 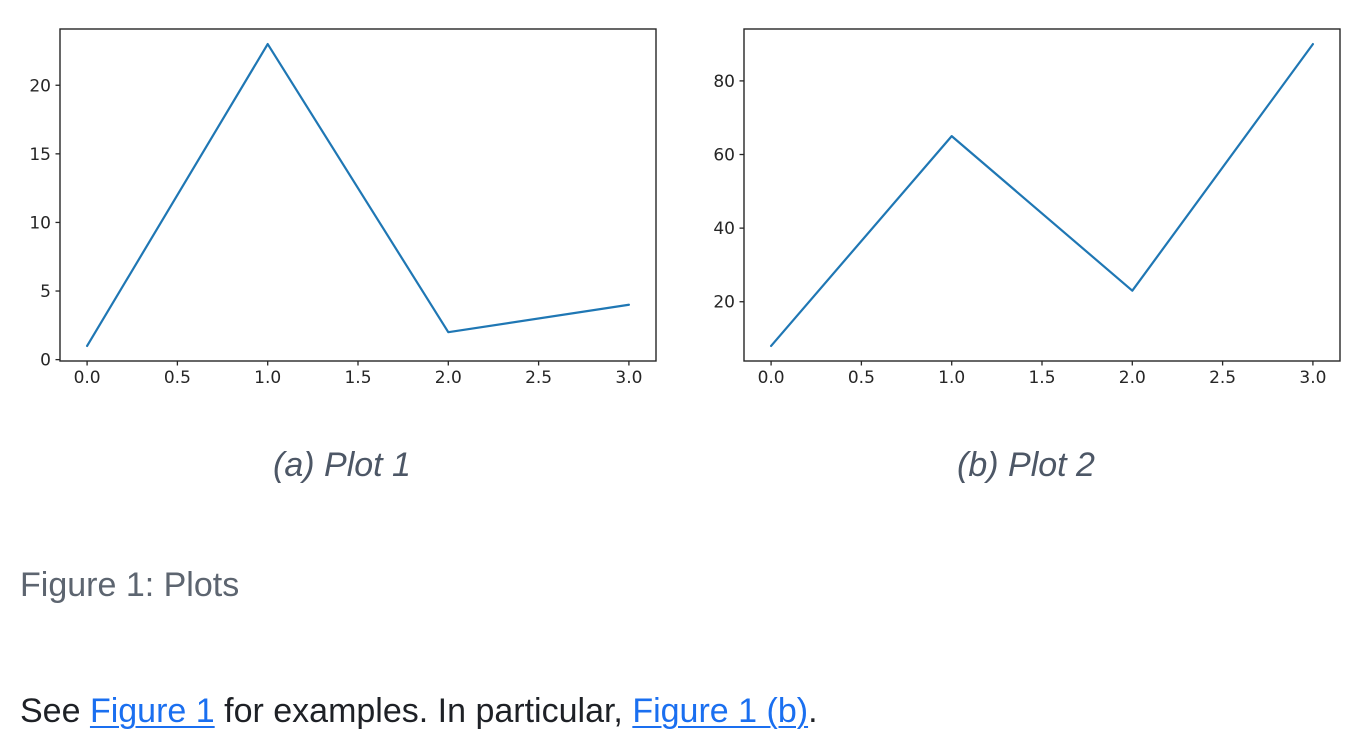 What do you see at coordinates (45, 361) in the screenshot?
I see `svg-text: 0` at bounding box center [45, 361].